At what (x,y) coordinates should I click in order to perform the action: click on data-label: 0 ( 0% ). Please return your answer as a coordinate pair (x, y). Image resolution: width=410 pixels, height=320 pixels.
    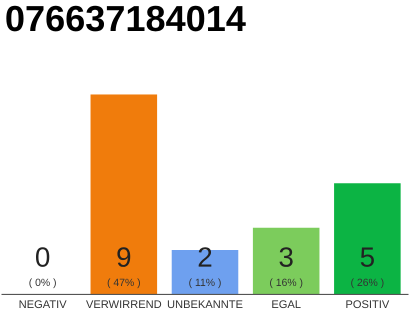
    Looking at the image, I should click on (42, 267).